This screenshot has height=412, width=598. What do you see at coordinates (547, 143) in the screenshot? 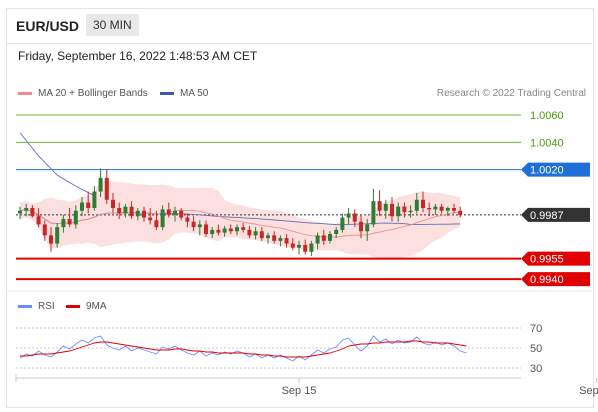
I see `level-label-1.0040: 1.0040` at bounding box center [547, 143].